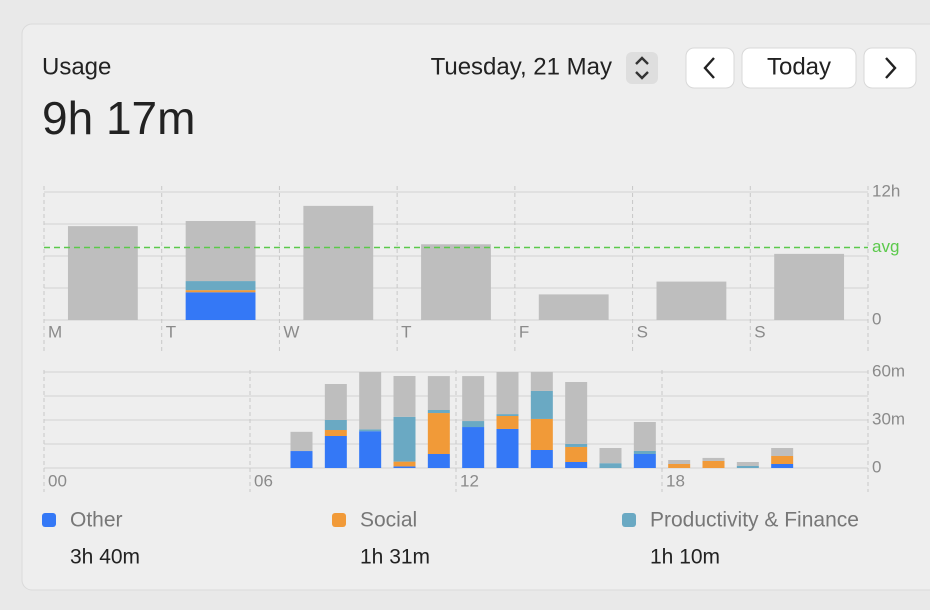 The width and height of the screenshot is (930, 610). Describe the element at coordinates (890, 68) in the screenshot. I see `next-button` at that location.